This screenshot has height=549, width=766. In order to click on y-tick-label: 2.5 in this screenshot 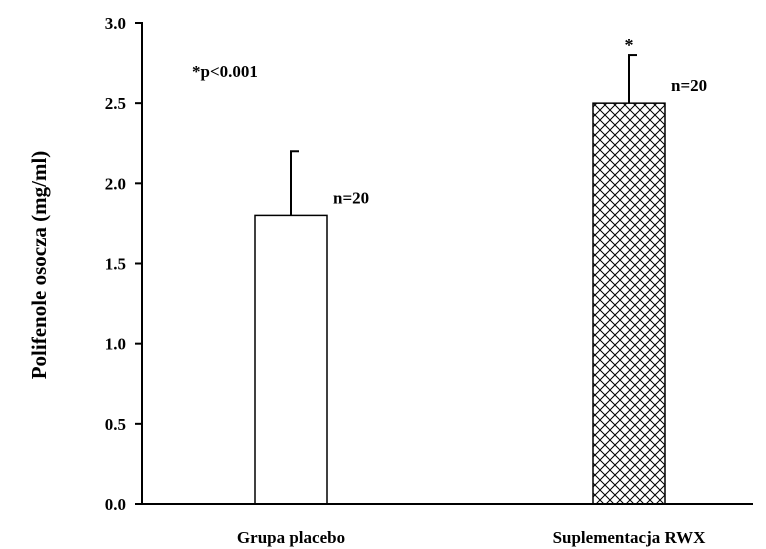, I will do `click(115, 103)`.